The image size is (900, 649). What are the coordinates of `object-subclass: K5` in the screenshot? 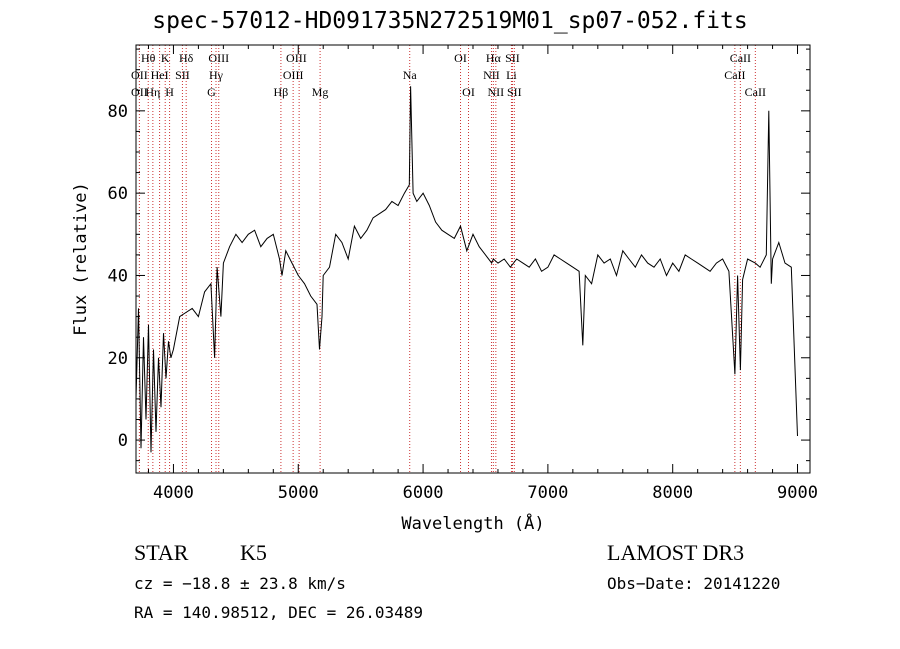 It's located at (253, 552).